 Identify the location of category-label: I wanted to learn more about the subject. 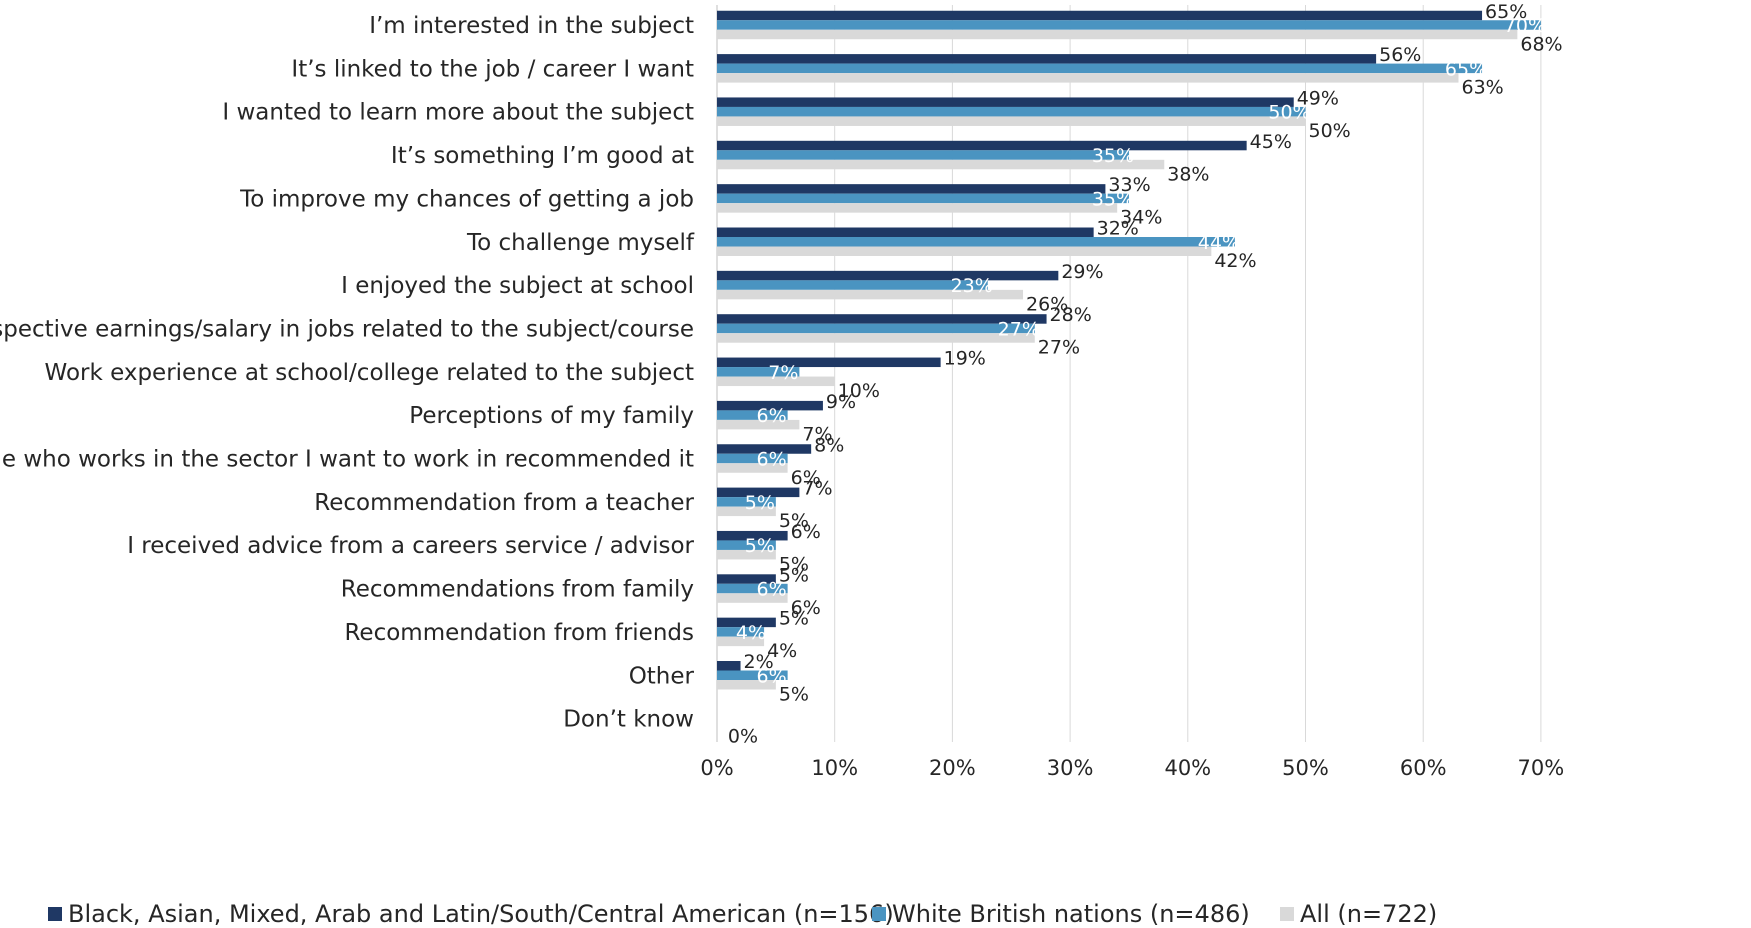
(458, 113).